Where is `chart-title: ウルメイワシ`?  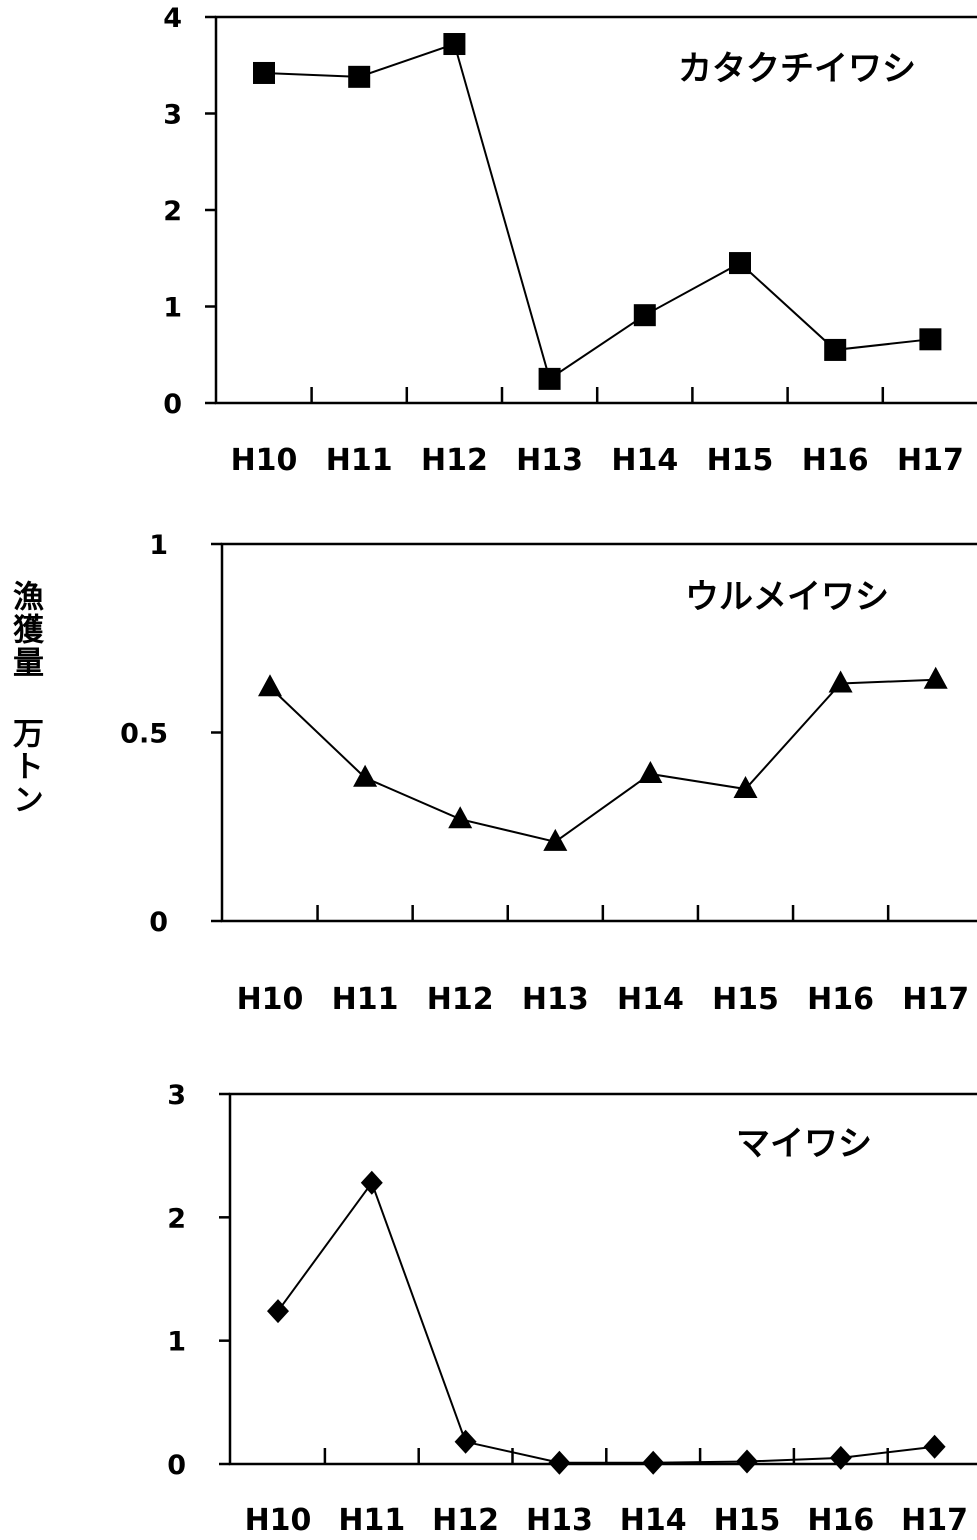
chart-title: ウルメイワシ is located at coordinates (787, 597).